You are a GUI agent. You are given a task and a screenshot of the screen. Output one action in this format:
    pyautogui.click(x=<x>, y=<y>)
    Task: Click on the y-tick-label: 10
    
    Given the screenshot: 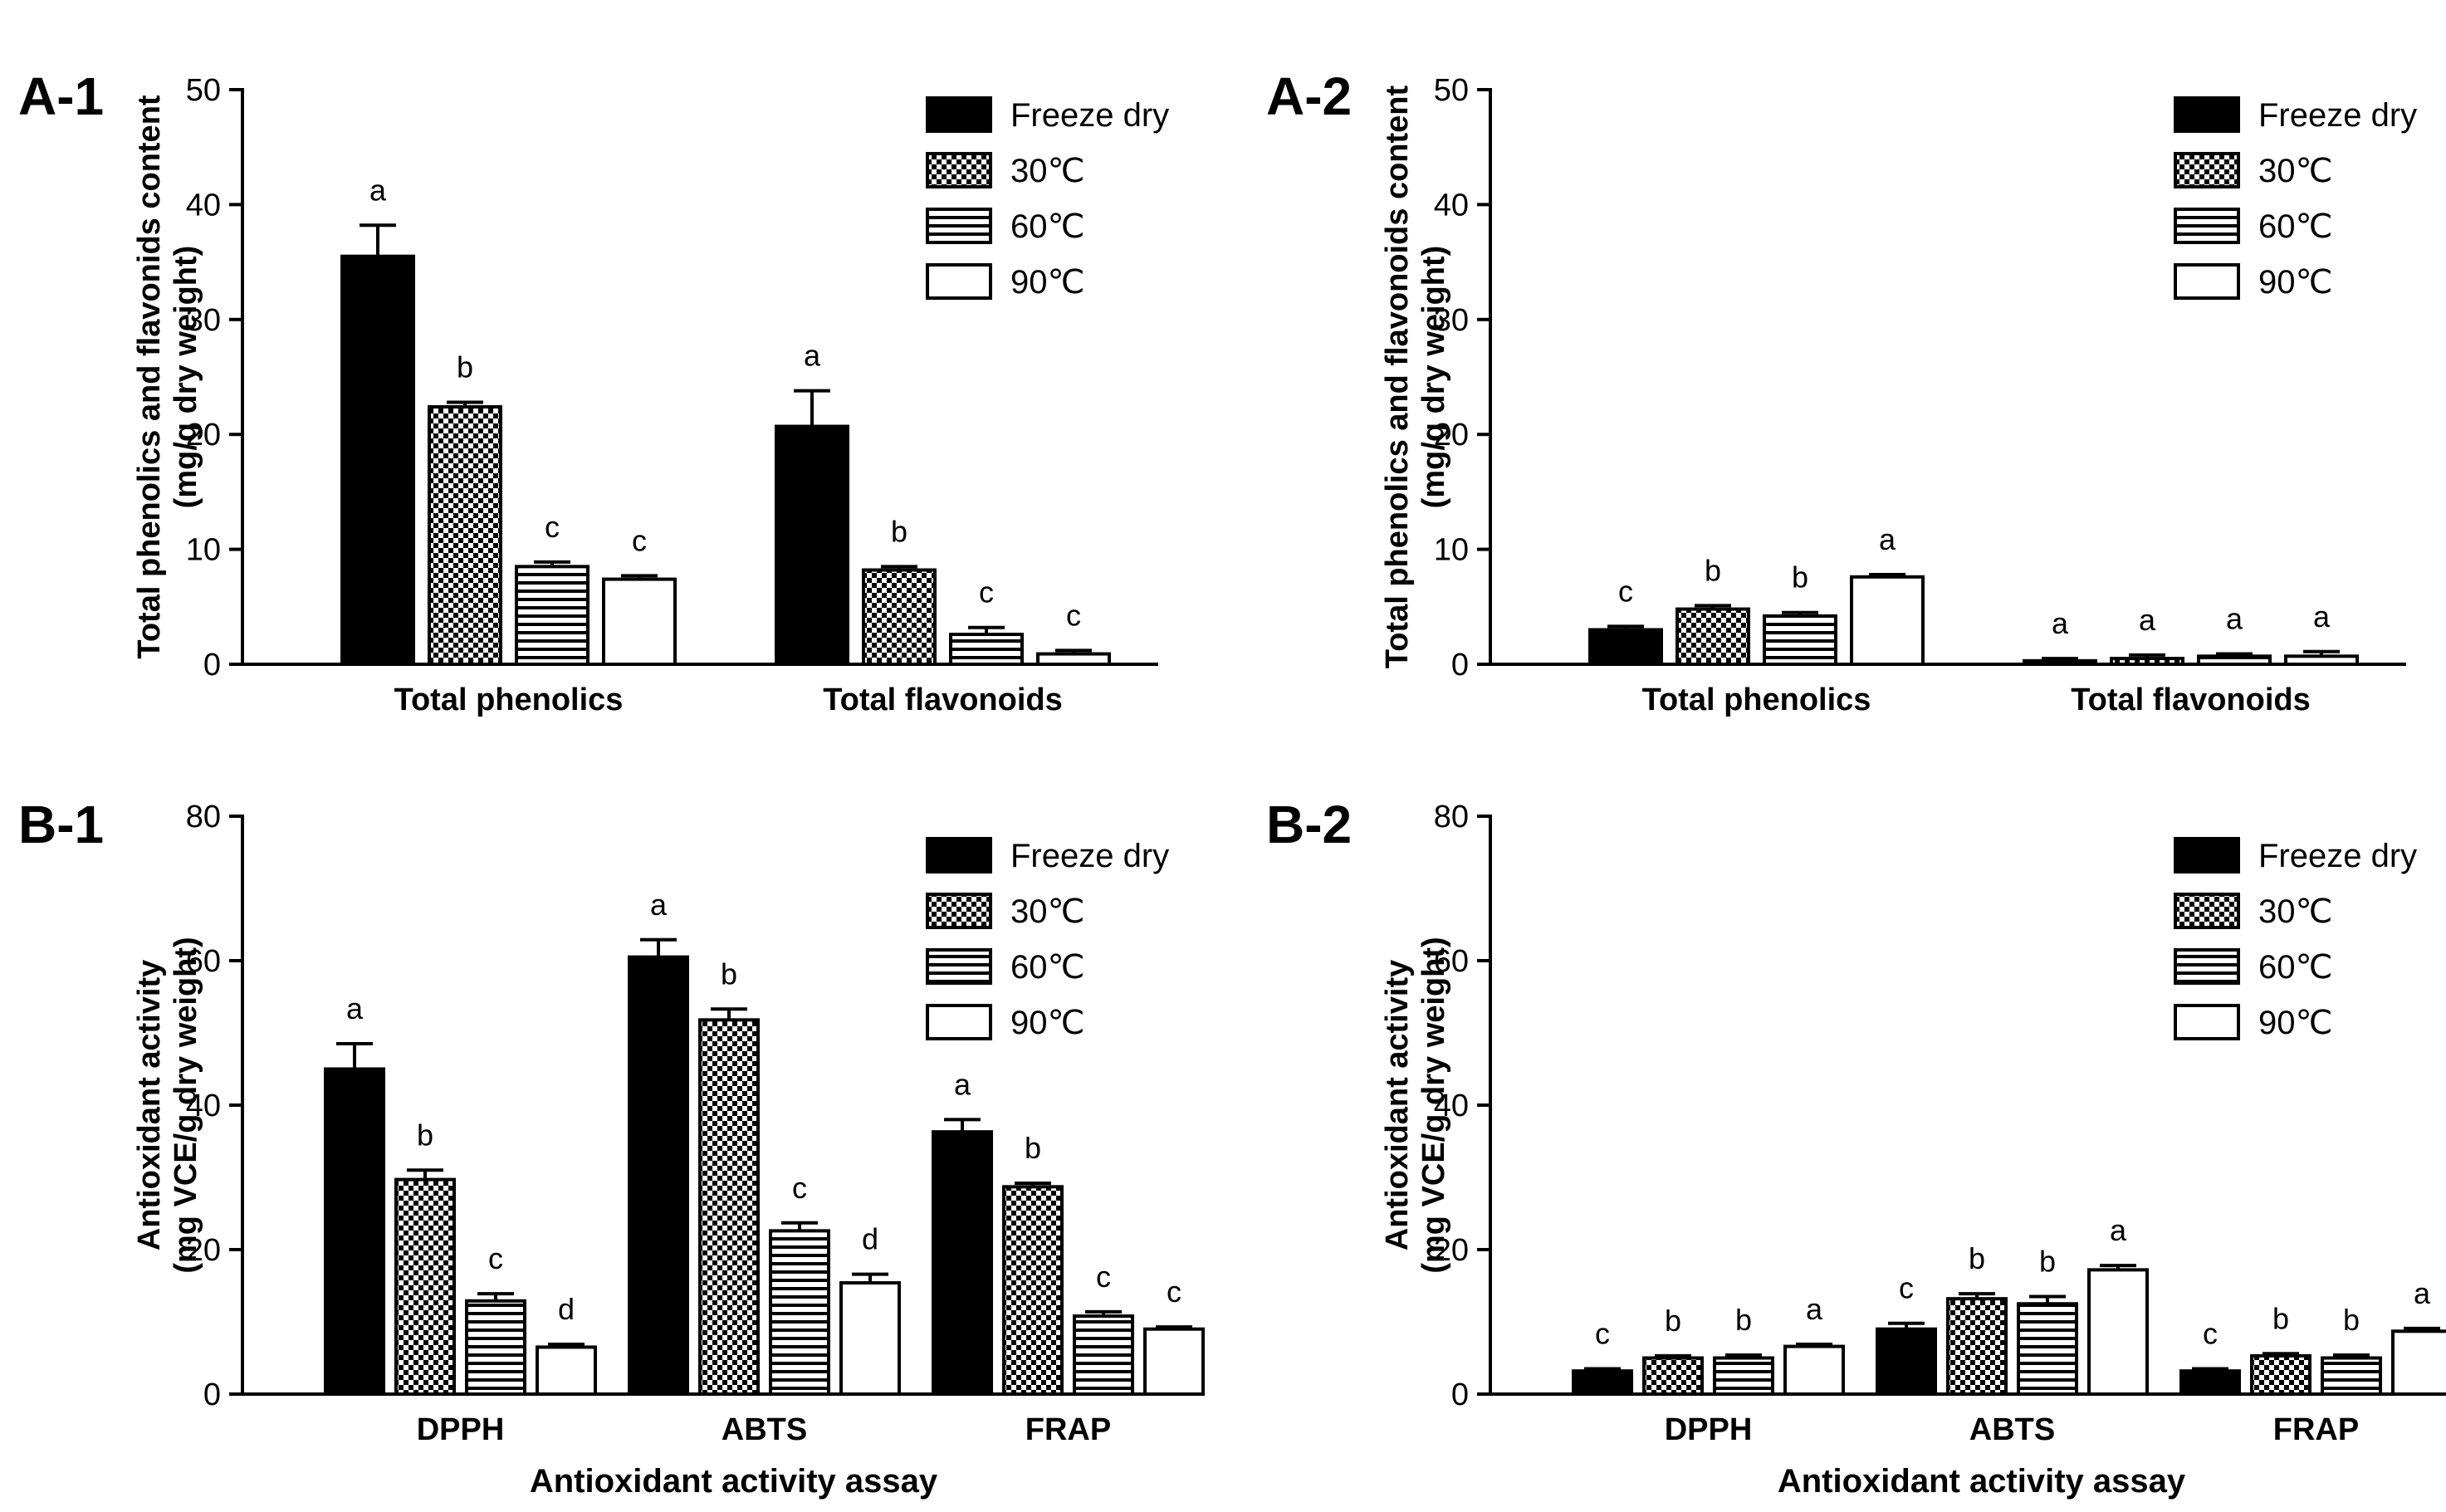 What is the action you would take?
    pyautogui.click(x=204, y=550)
    